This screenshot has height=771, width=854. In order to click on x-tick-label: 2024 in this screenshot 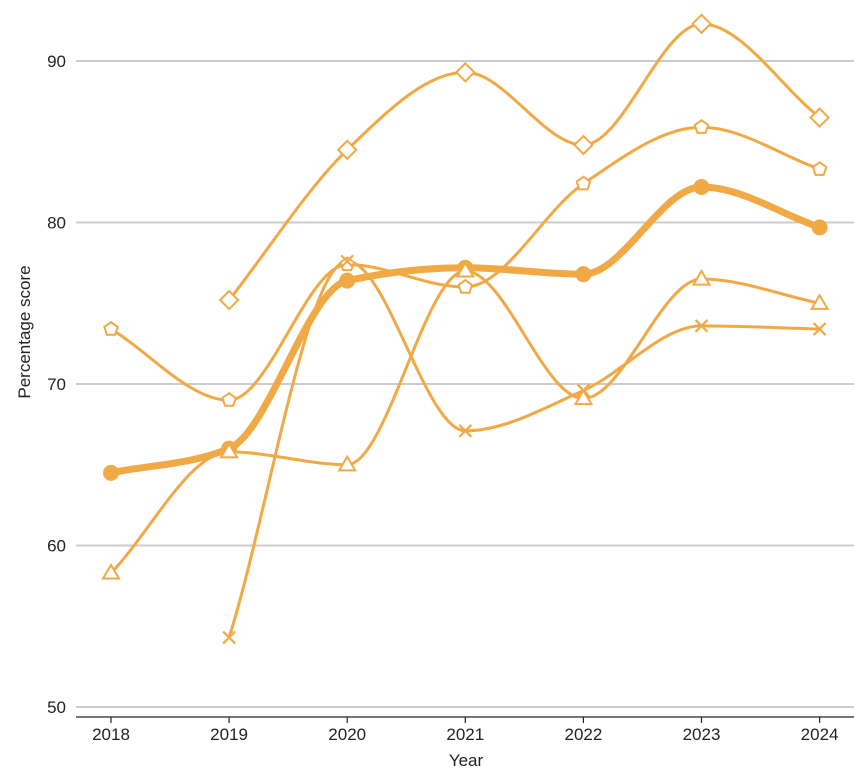, I will do `click(820, 734)`.